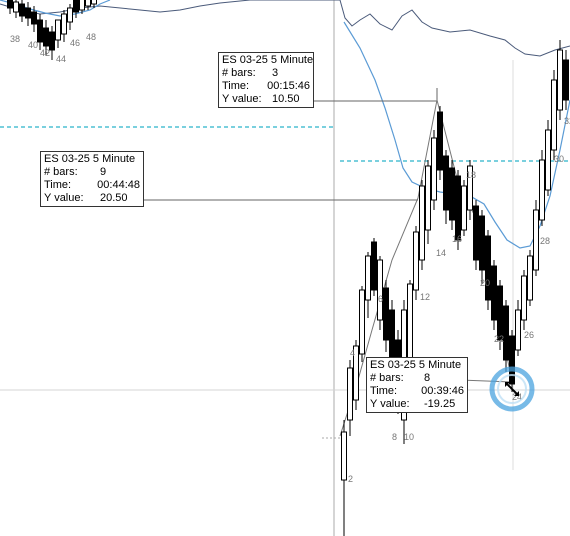 This screenshot has height=536, width=570. I want to click on bar-number-label: 46, so click(75, 43).